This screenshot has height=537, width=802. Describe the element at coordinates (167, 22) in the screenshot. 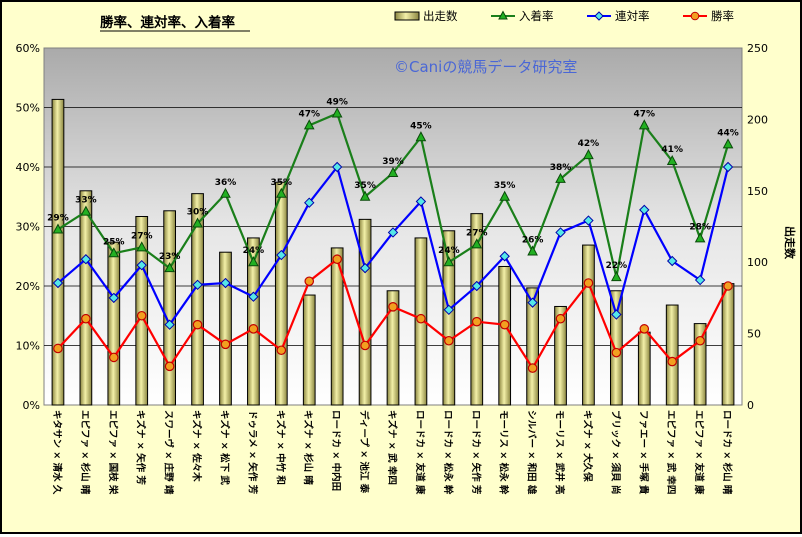

I see `chart-title: 勝率、連対率、入着率` at that location.